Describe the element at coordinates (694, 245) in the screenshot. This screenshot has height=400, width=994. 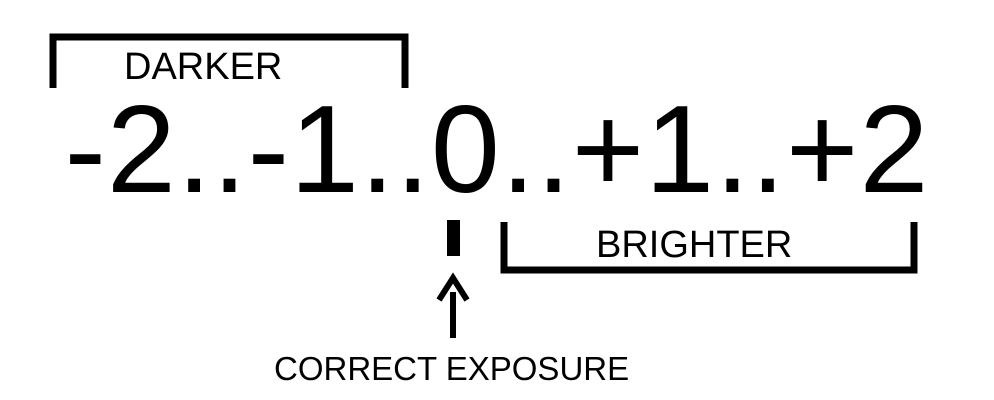
I see `brighter-label: BRIGHTER` at that location.